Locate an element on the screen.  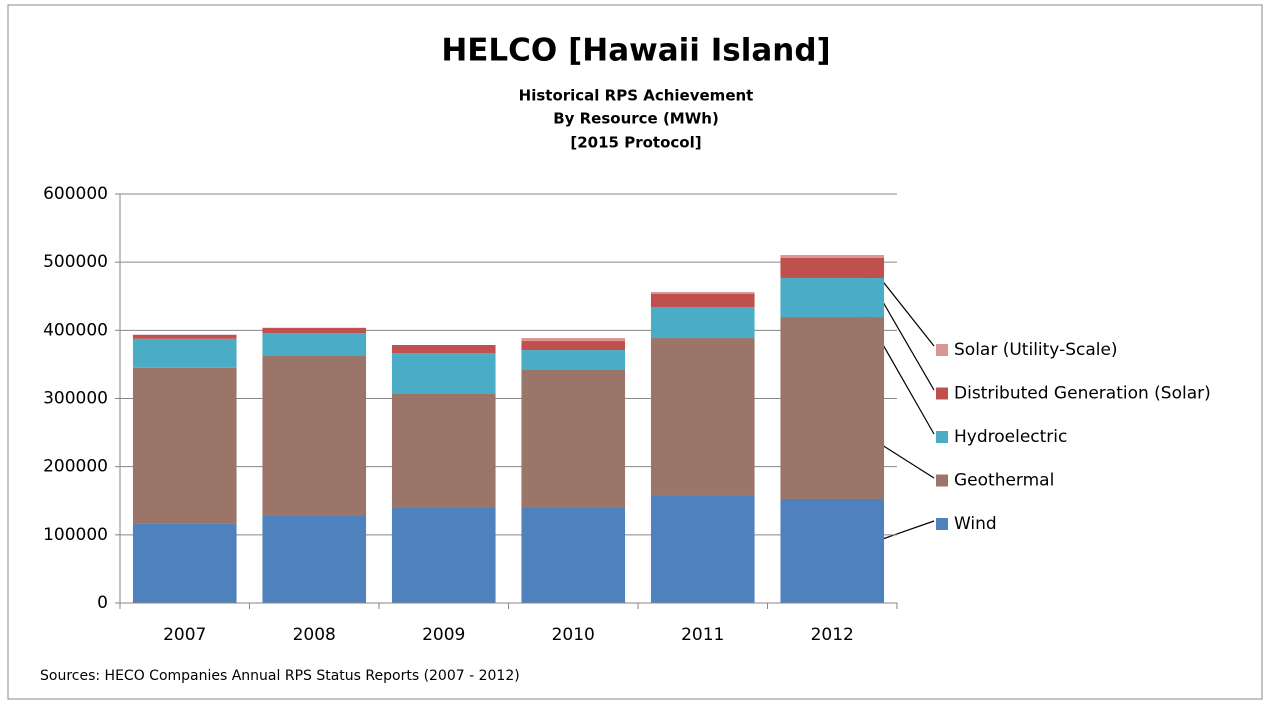
x-tick-label: 2009 is located at coordinates (443, 635).